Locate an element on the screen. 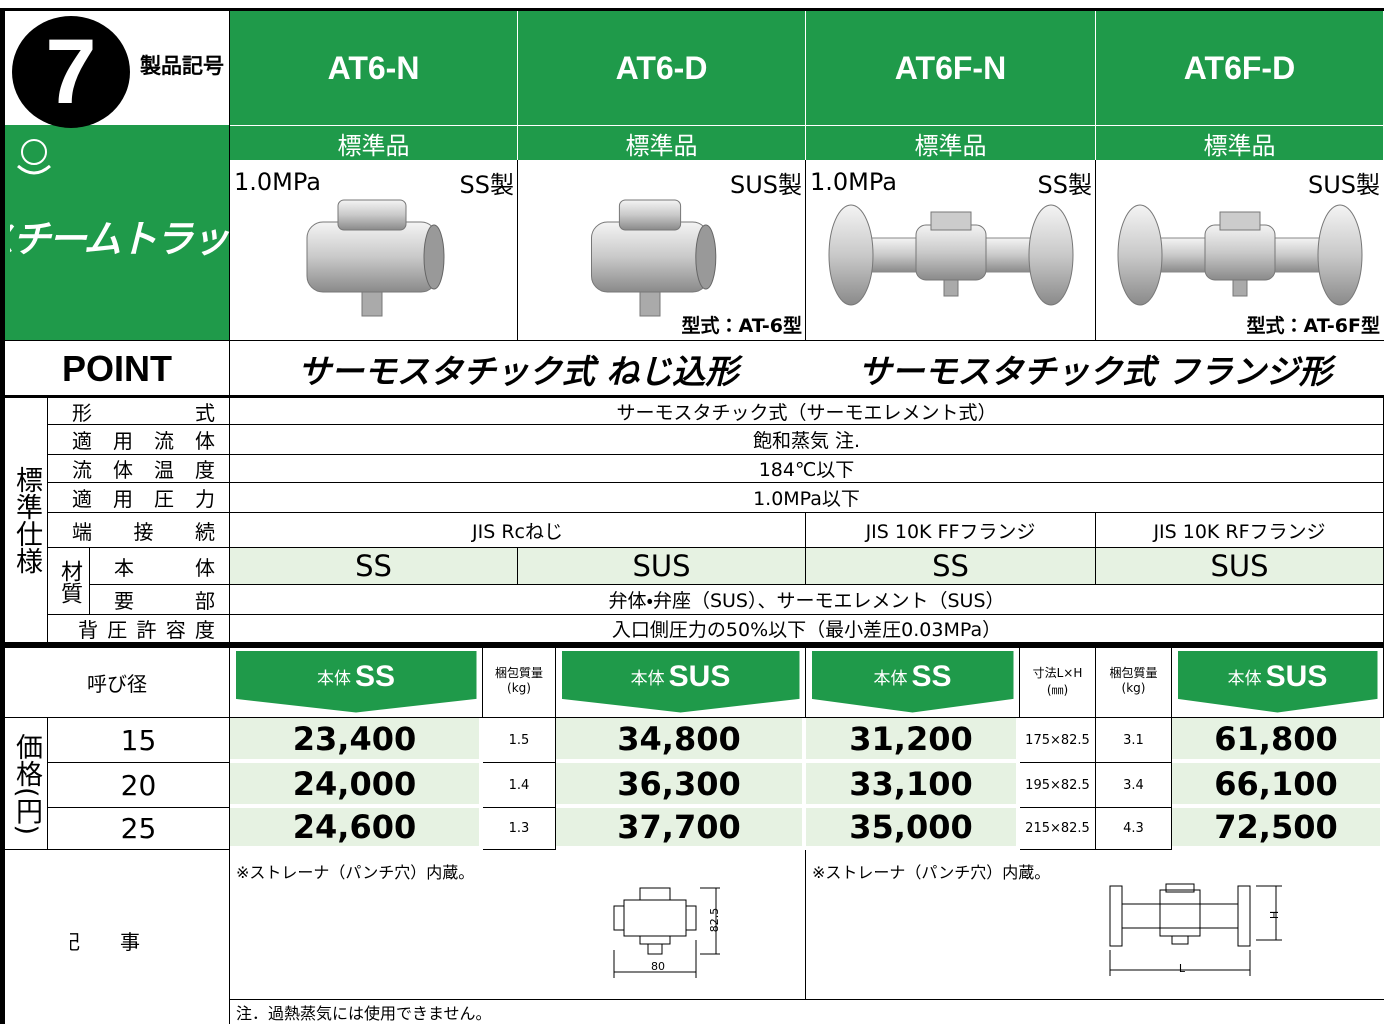 The image size is (1384, 1024). price: 33,100 is located at coordinates (913, 785).